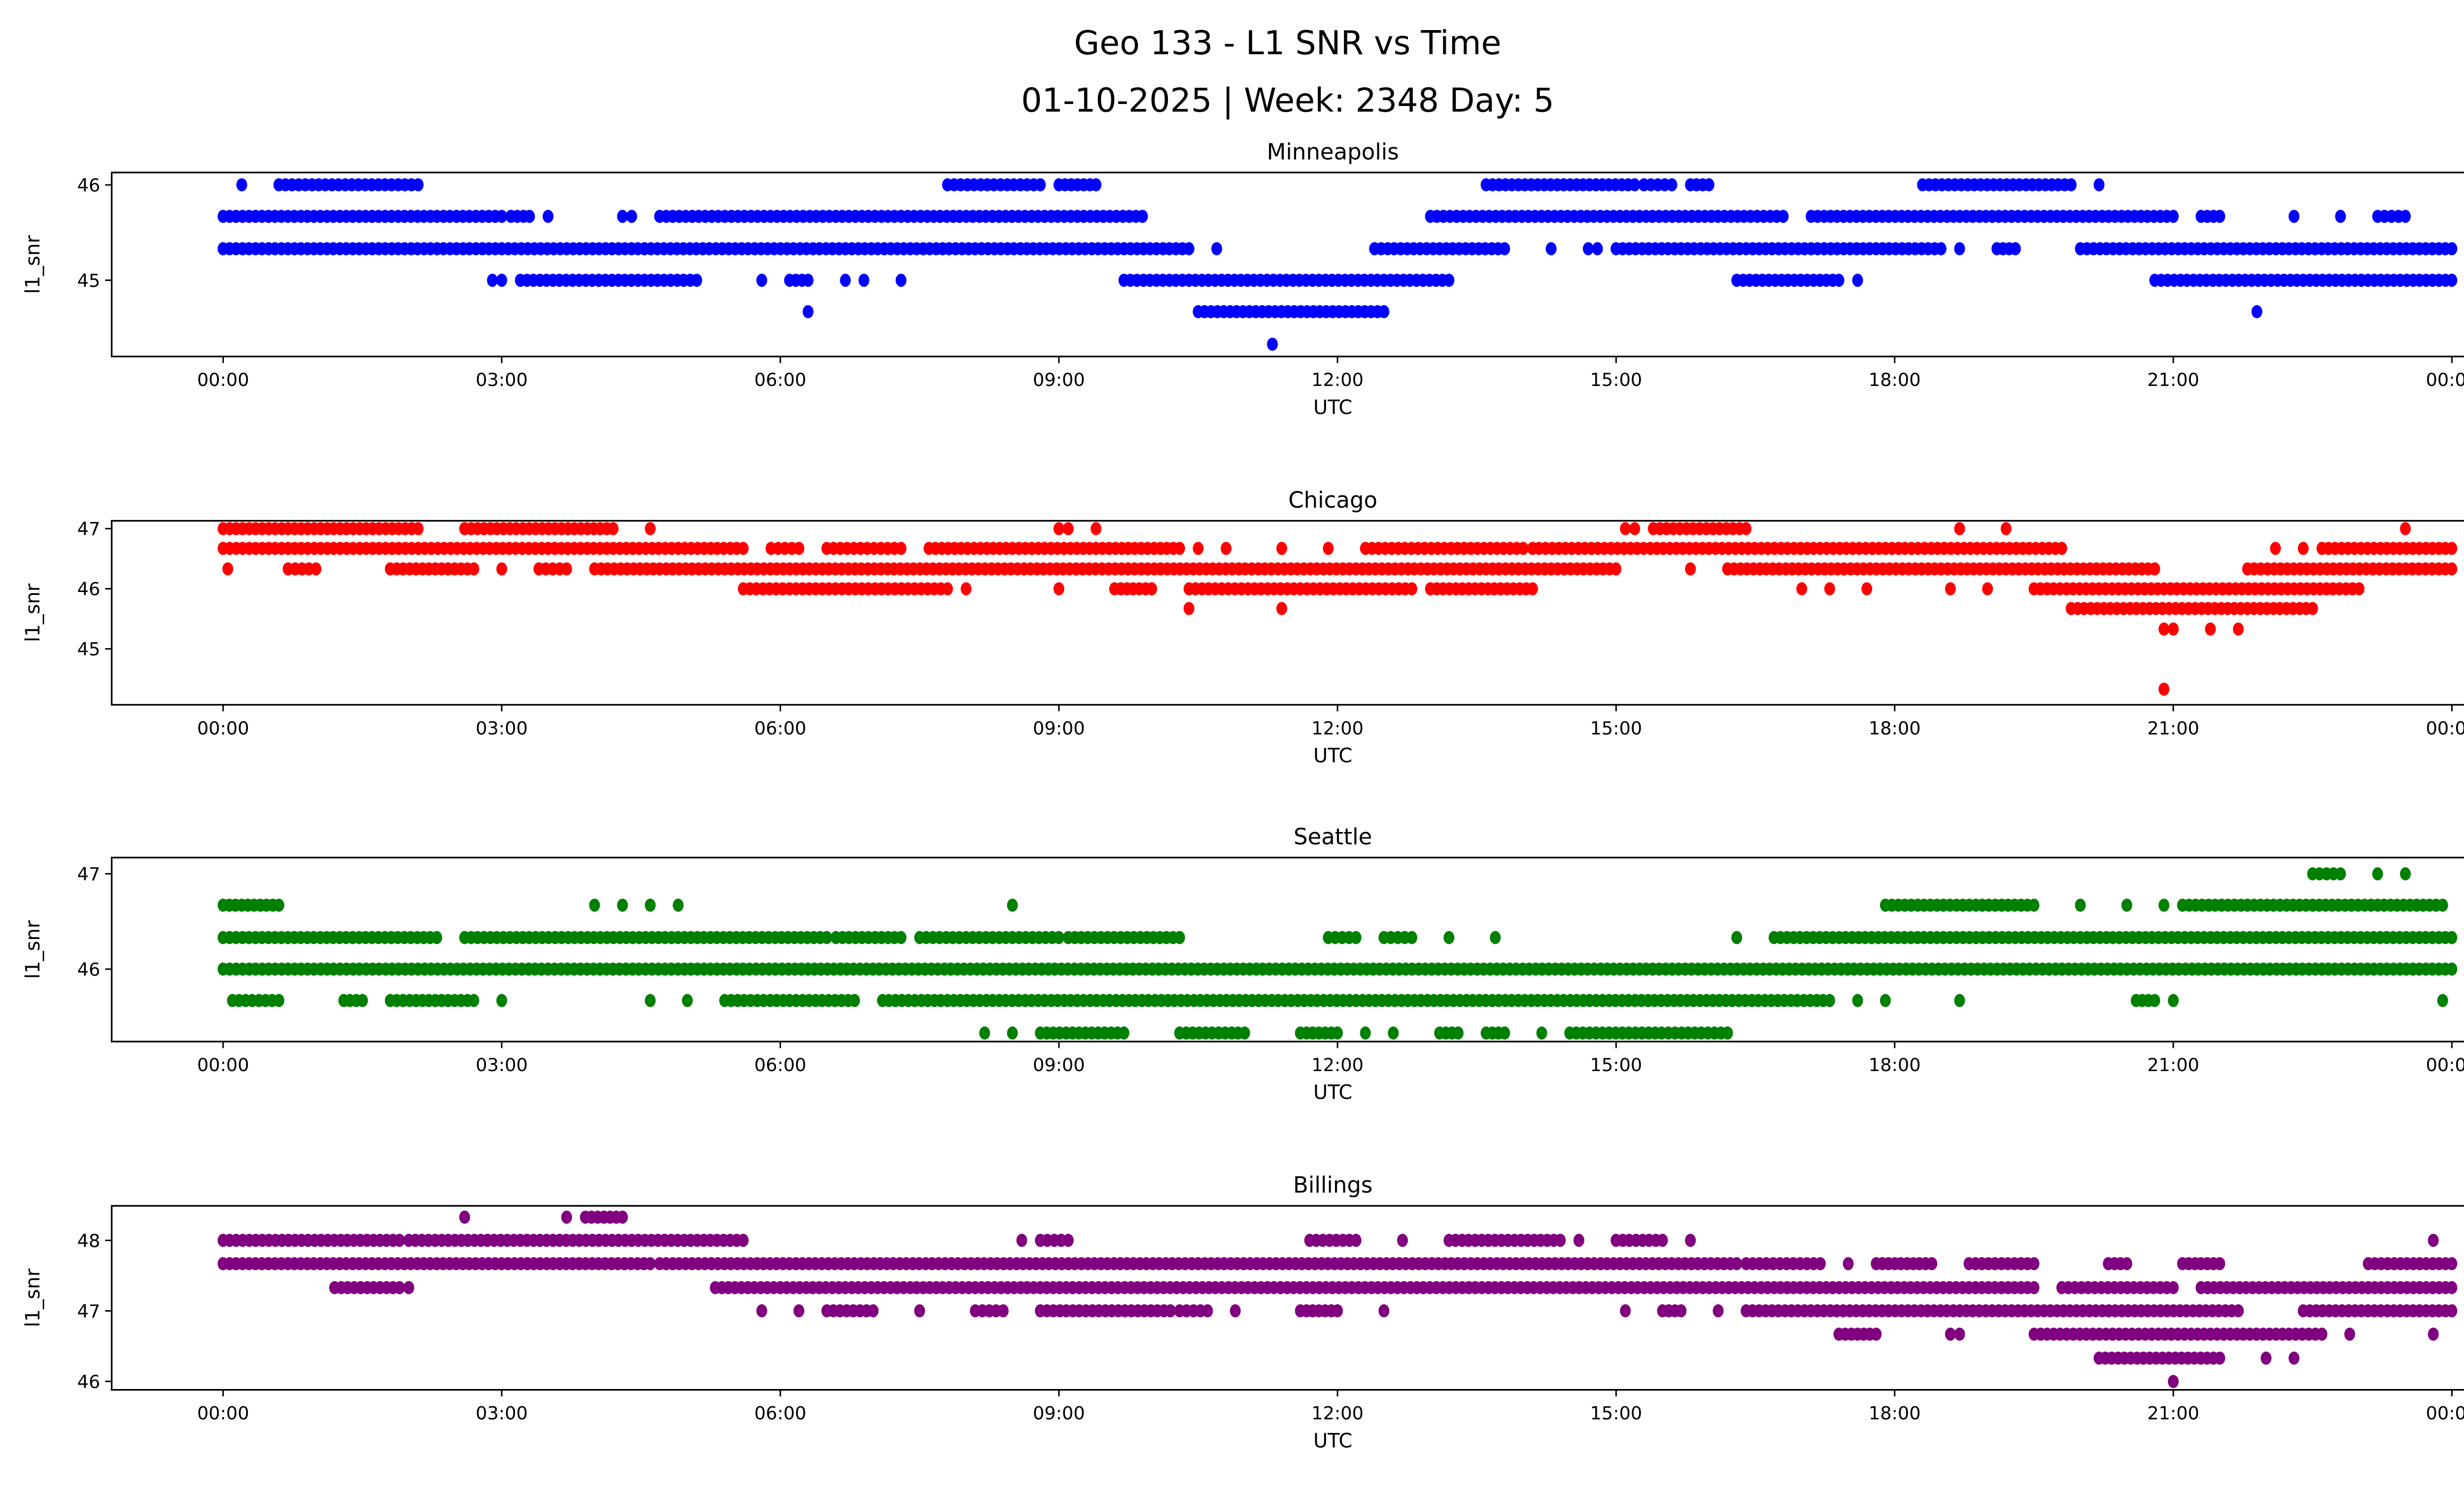  Describe the element at coordinates (2173, 1413) in the screenshot. I see `x-tick-label: 21:00` at that location.